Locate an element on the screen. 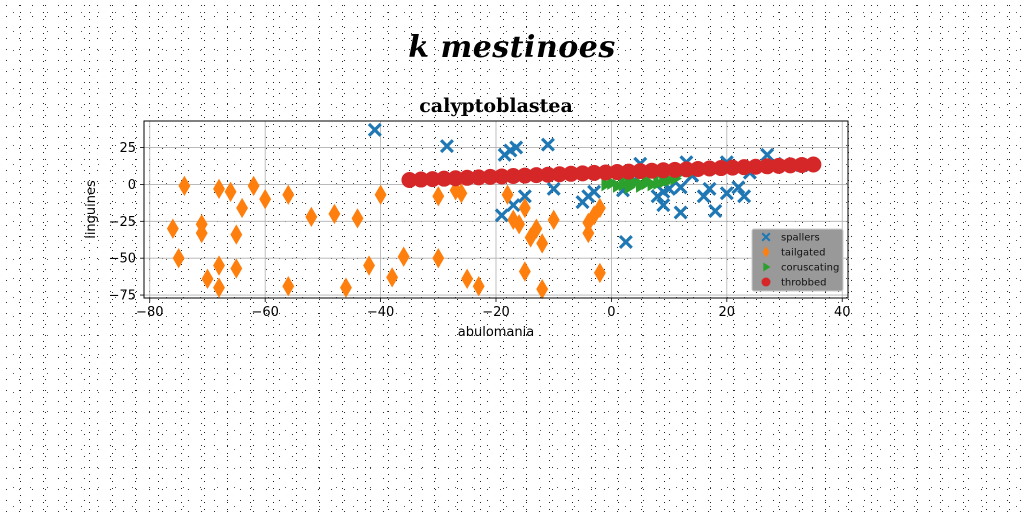 The height and width of the screenshot is (512, 1024). x-axis-label: abulomania is located at coordinates (496, 332).